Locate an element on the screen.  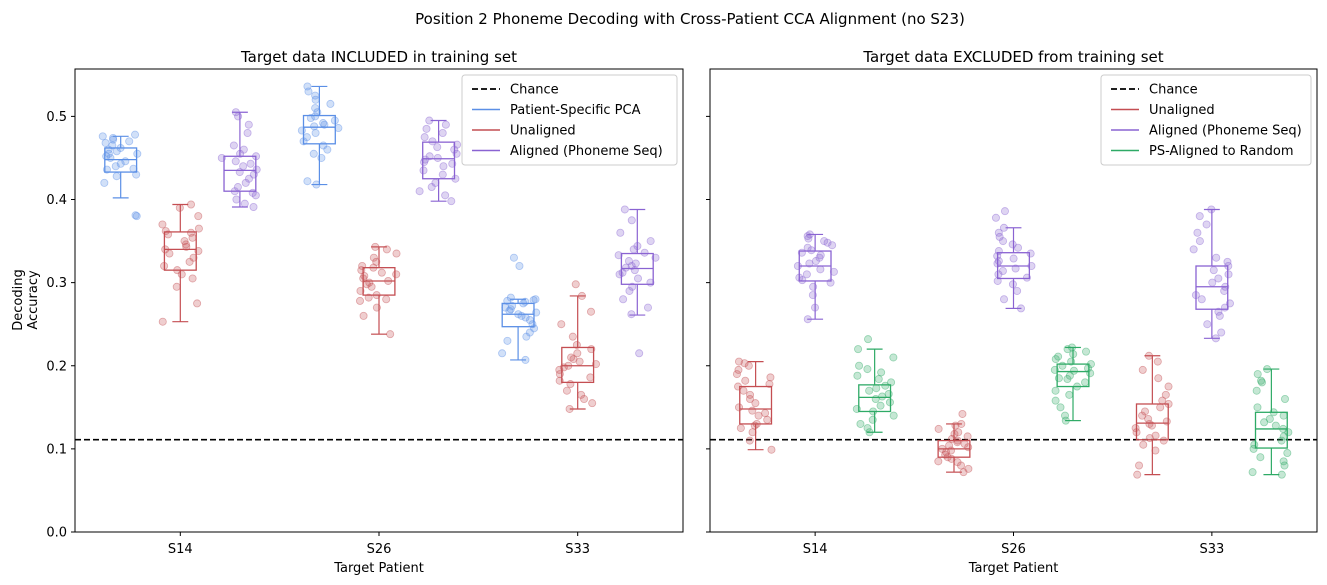
y-tick-label: 0.0 is located at coordinates (56, 533).